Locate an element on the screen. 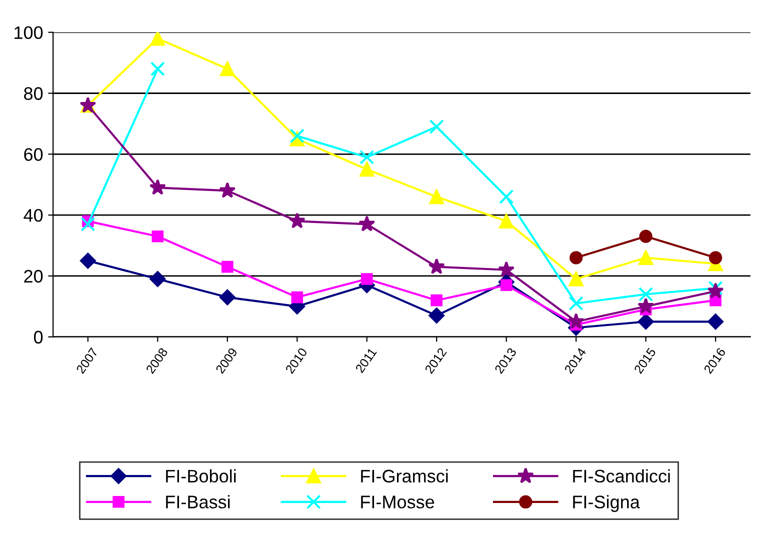  y-tick-label: 100 is located at coordinates (28, 33).